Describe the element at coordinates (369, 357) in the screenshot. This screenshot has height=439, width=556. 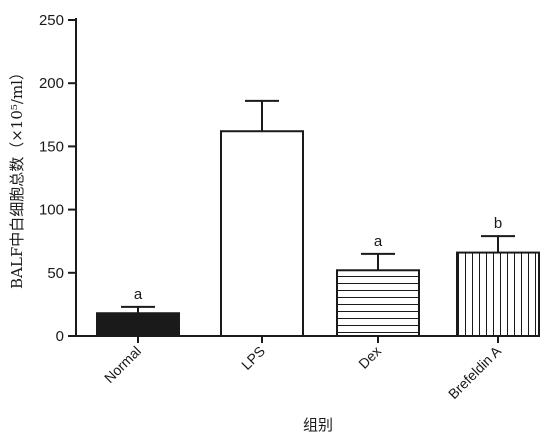
I see `x-tick-label: Dex` at that location.